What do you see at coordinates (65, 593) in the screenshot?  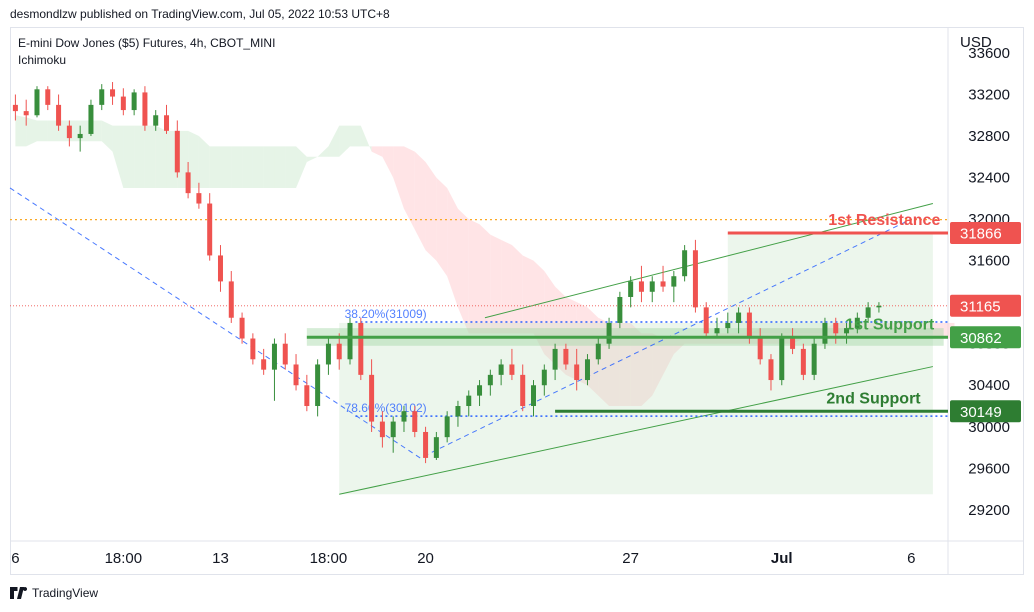 I see `footer-brand: TradingView` at bounding box center [65, 593].